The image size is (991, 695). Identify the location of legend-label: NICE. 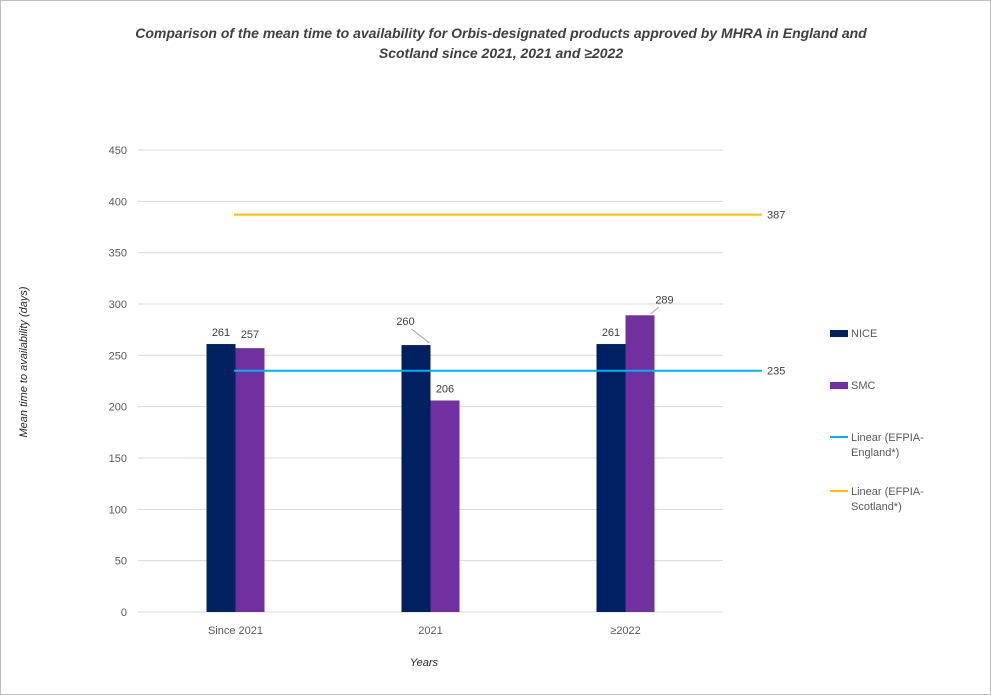
(864, 334).